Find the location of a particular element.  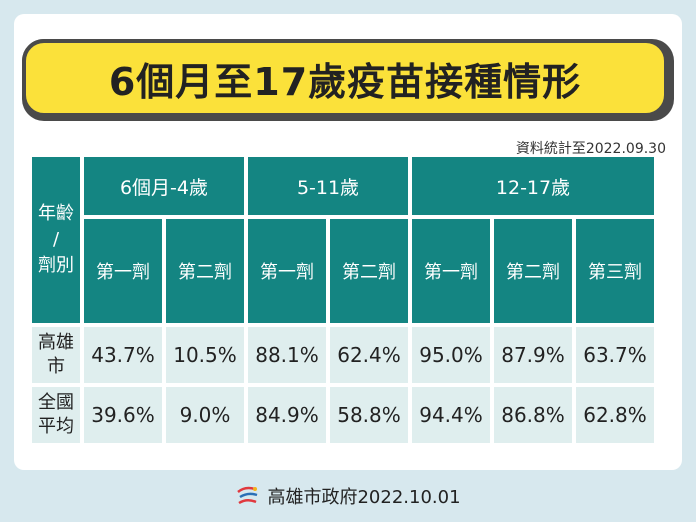

footer-text: 高雄市政府2022.10.01 is located at coordinates (364, 497).